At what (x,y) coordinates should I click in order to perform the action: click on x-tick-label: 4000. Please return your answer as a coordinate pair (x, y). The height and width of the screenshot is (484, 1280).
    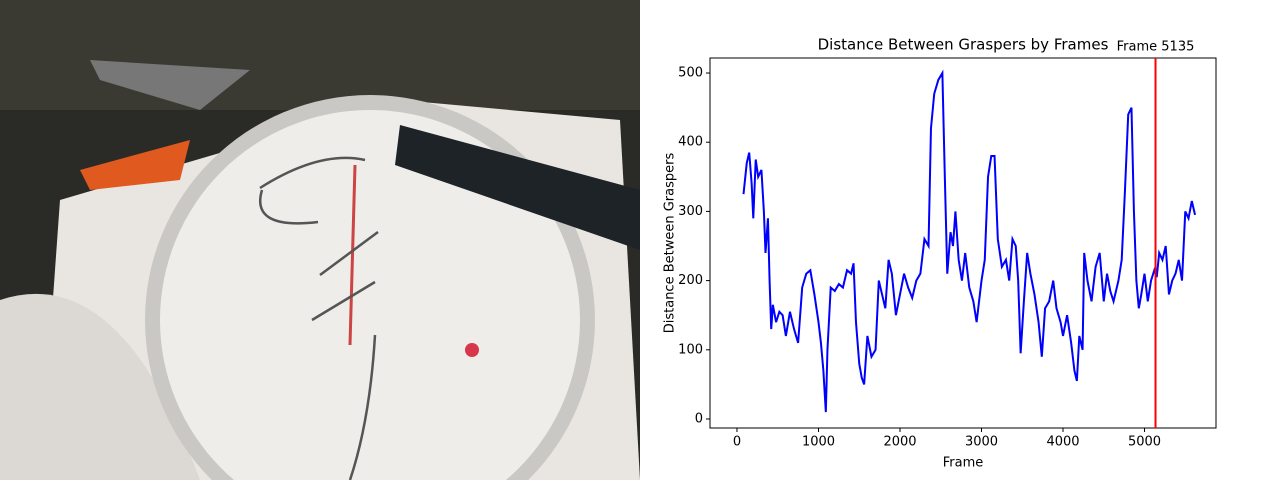
    Looking at the image, I should click on (1062, 442).